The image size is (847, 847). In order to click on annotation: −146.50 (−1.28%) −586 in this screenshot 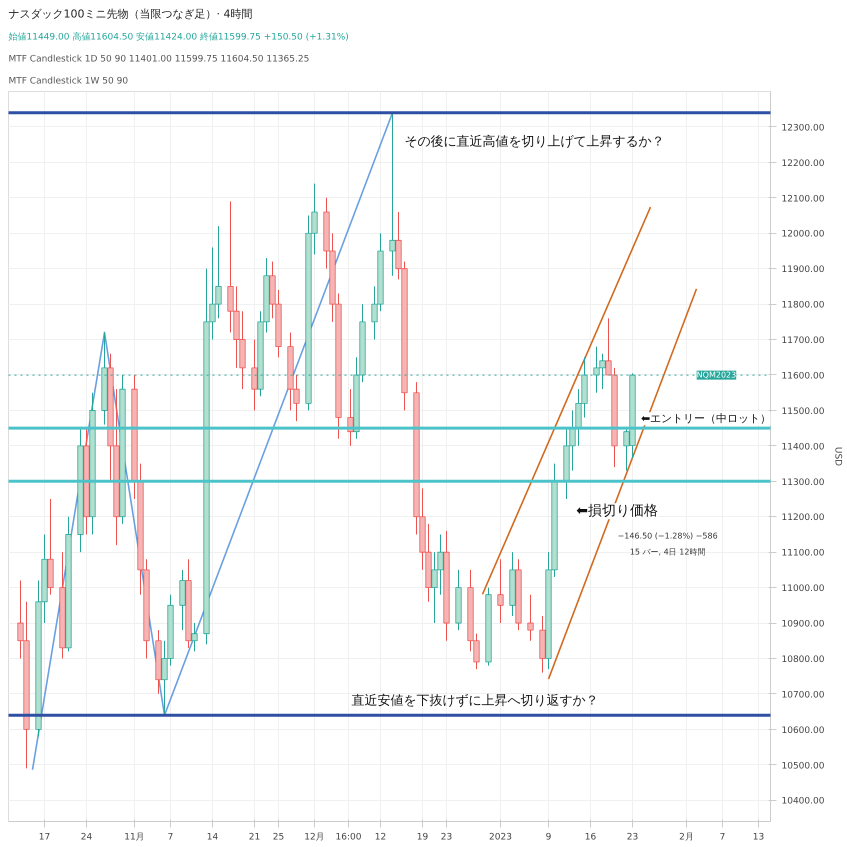, I will do `click(668, 535)`.